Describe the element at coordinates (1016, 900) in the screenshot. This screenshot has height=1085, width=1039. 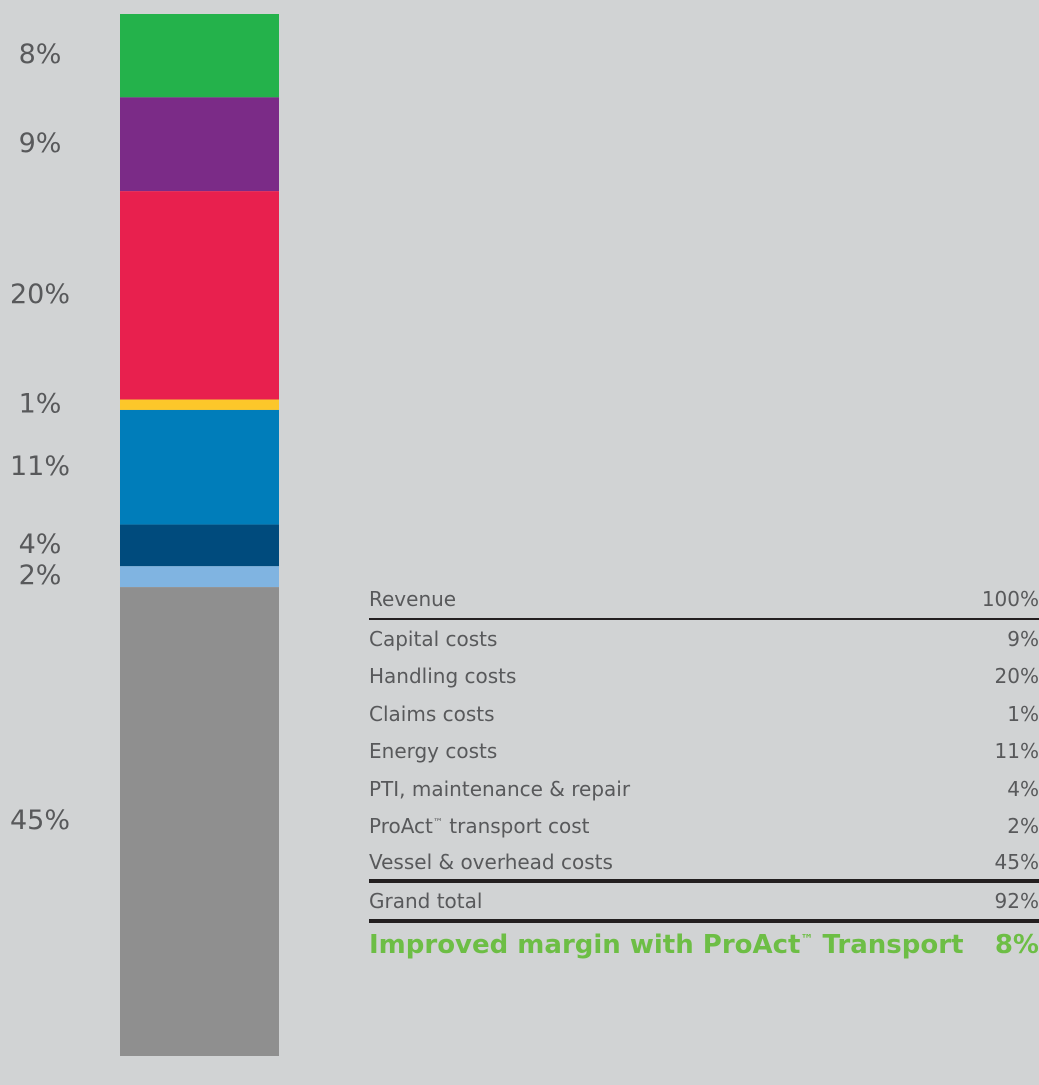
I see `total-value: 92%` at that location.